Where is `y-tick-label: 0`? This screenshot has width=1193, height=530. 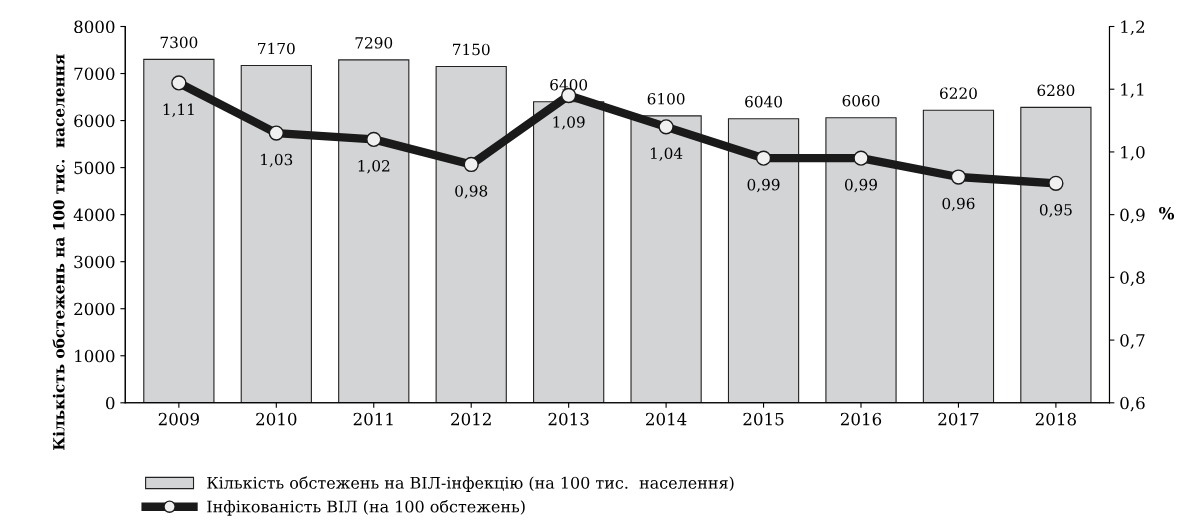 y-tick-label: 0 is located at coordinates (110, 403).